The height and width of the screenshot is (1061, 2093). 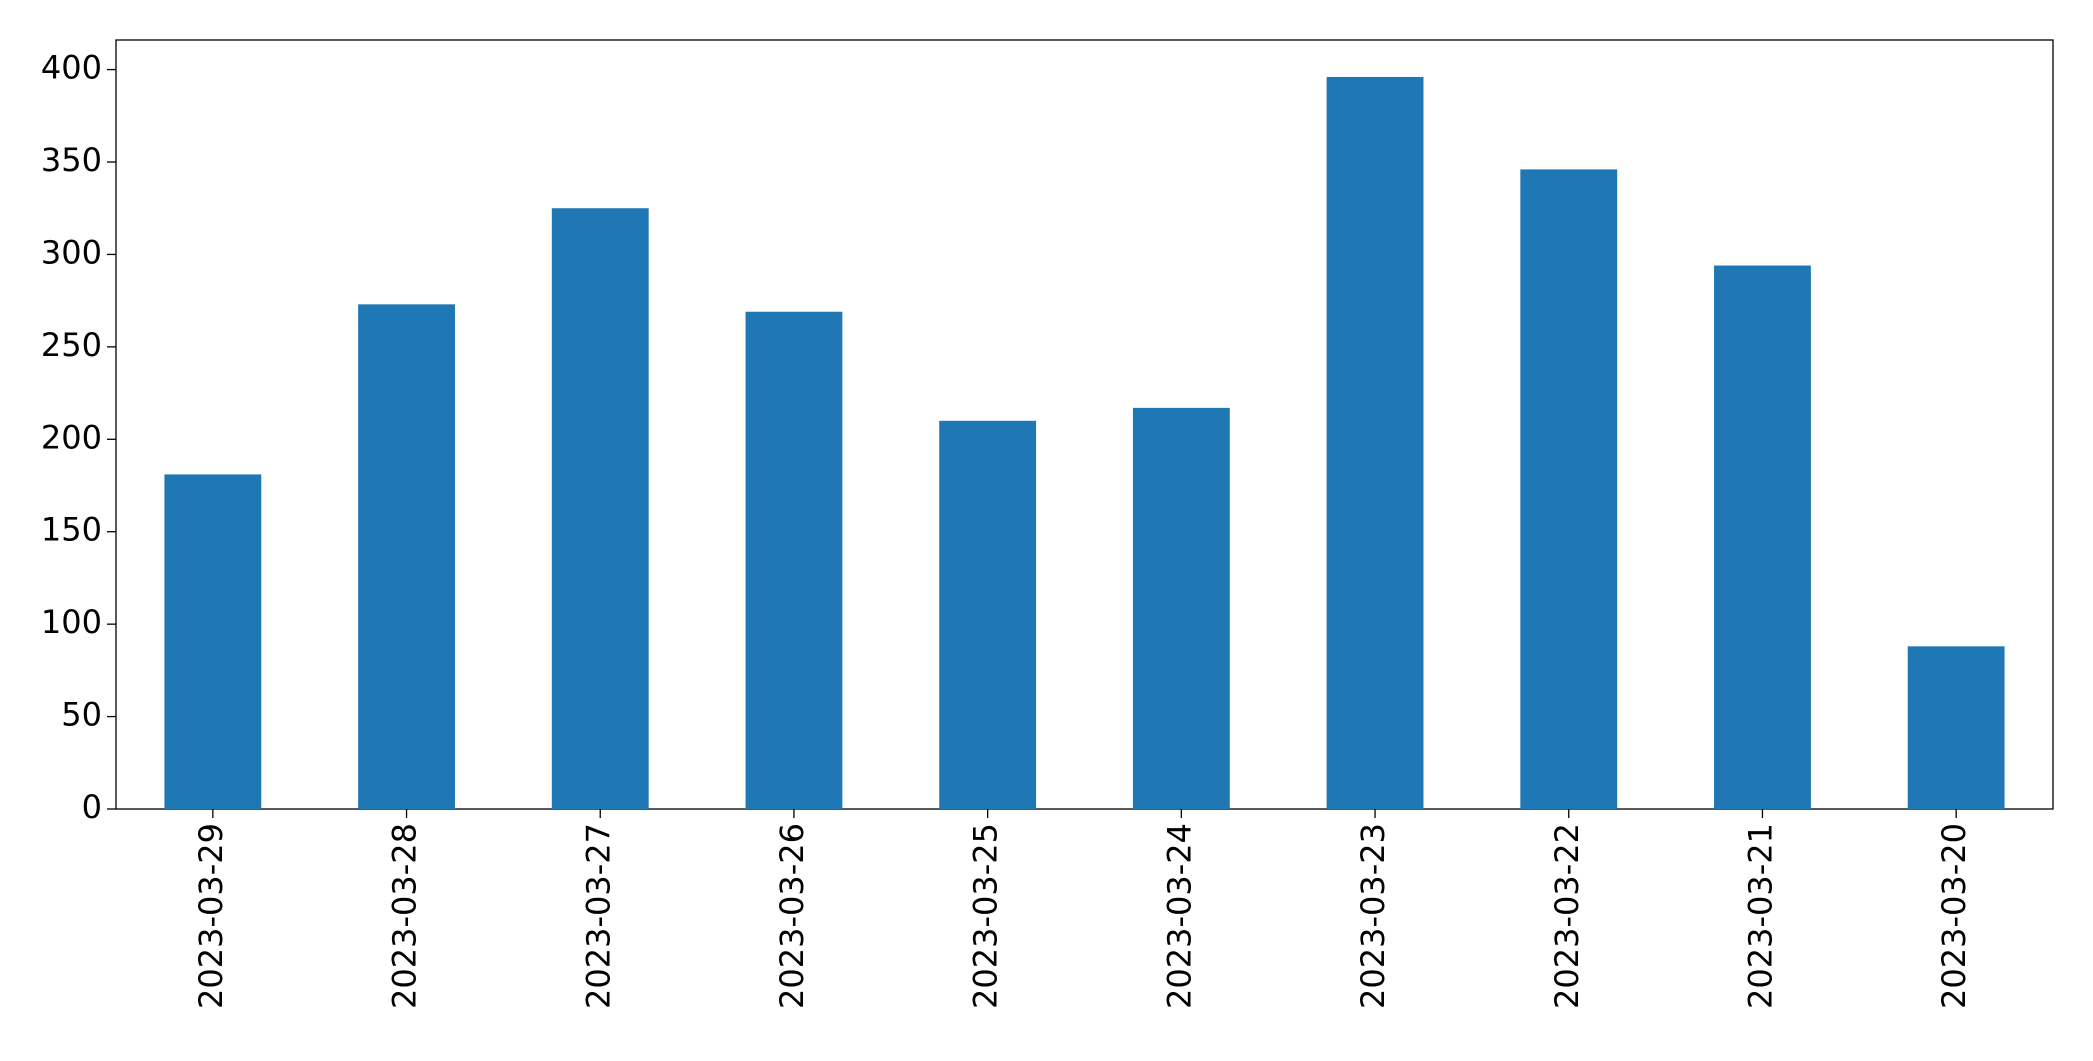 What do you see at coordinates (71, 68) in the screenshot?
I see `y-tick-label: 400` at bounding box center [71, 68].